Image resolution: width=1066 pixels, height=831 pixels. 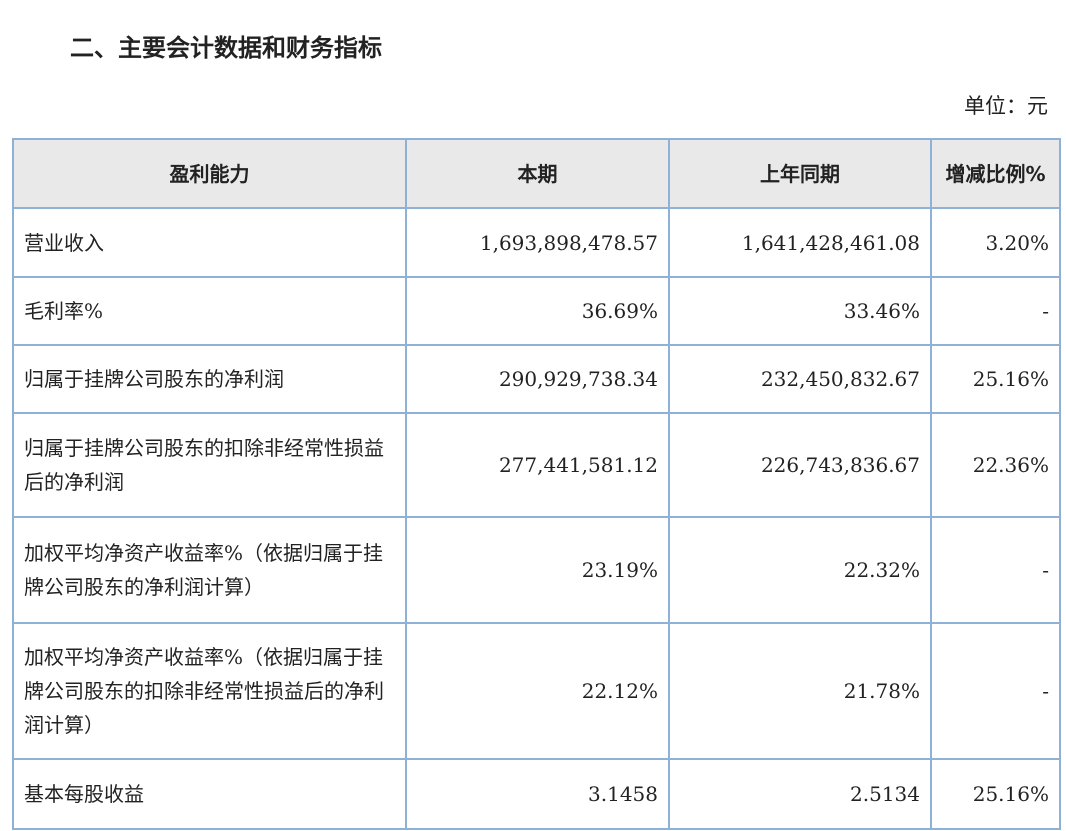 I want to click on table-row: 基本每股收益 3.1458 2.5134 25.16%, so click(x=536, y=794).